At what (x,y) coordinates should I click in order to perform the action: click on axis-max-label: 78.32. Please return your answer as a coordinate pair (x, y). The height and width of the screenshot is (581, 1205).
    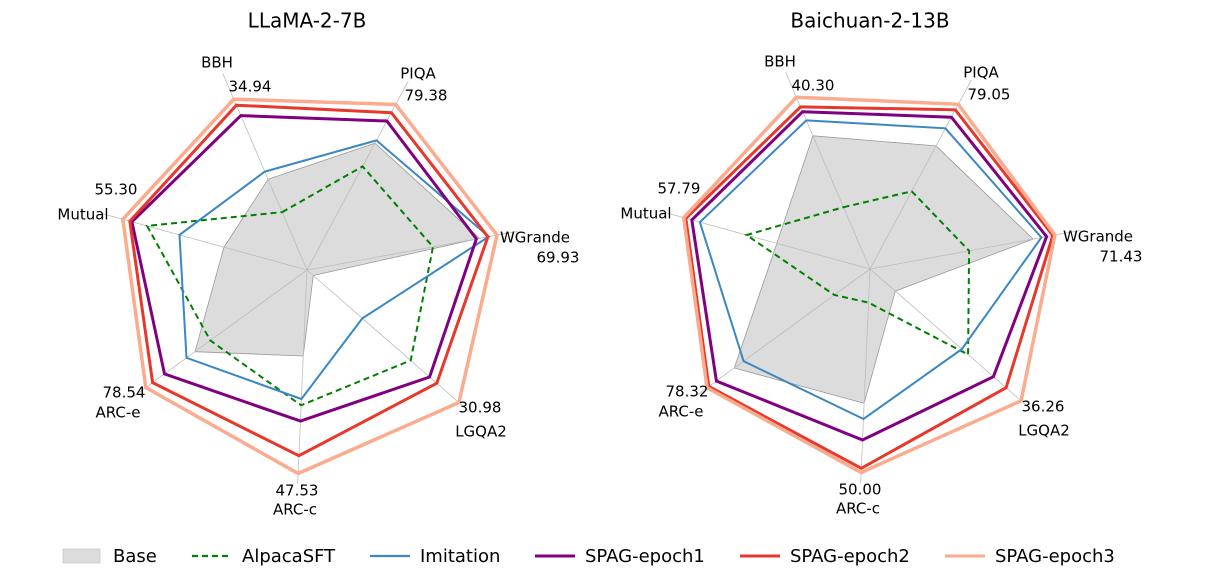
    Looking at the image, I should click on (687, 392).